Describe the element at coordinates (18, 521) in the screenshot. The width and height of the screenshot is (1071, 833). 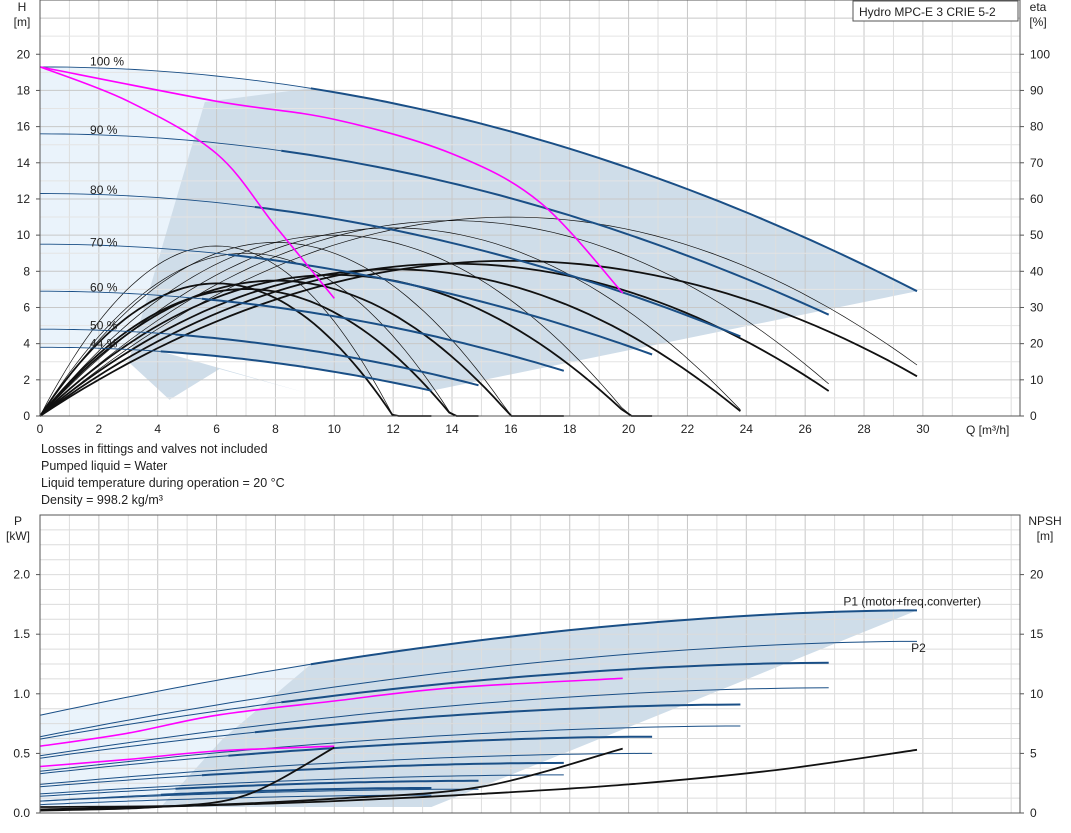
I see `p-axis-label: P` at that location.